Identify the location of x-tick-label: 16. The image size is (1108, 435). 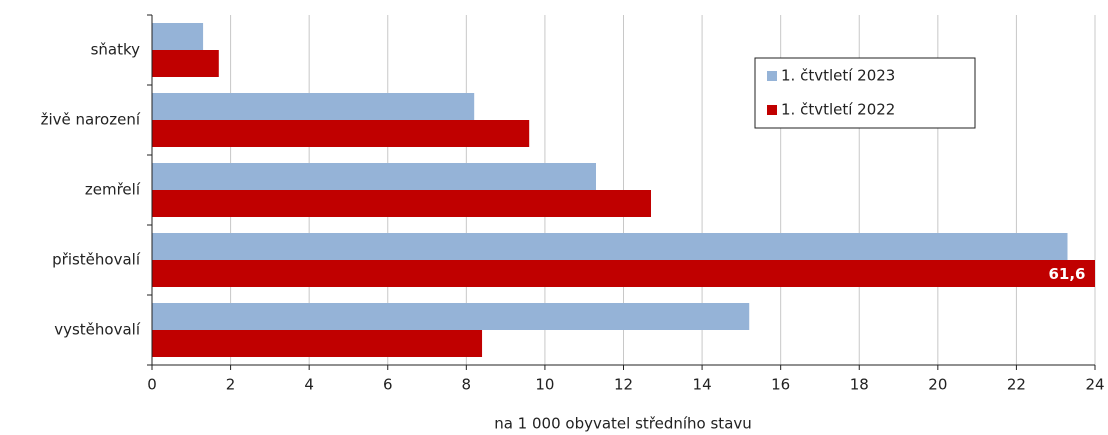
(780, 385).